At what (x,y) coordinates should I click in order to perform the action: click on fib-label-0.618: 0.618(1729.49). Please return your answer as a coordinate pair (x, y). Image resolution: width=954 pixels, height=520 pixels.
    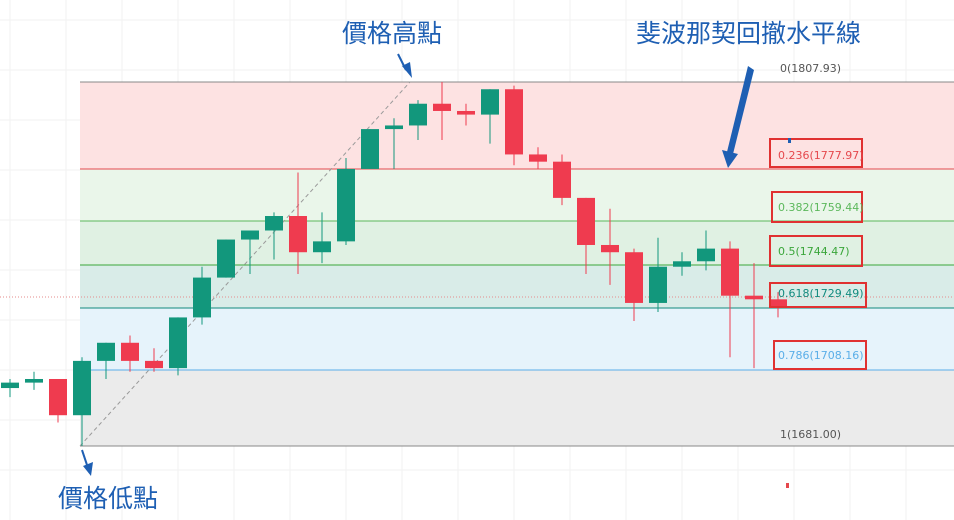
    Looking at the image, I should click on (821, 293).